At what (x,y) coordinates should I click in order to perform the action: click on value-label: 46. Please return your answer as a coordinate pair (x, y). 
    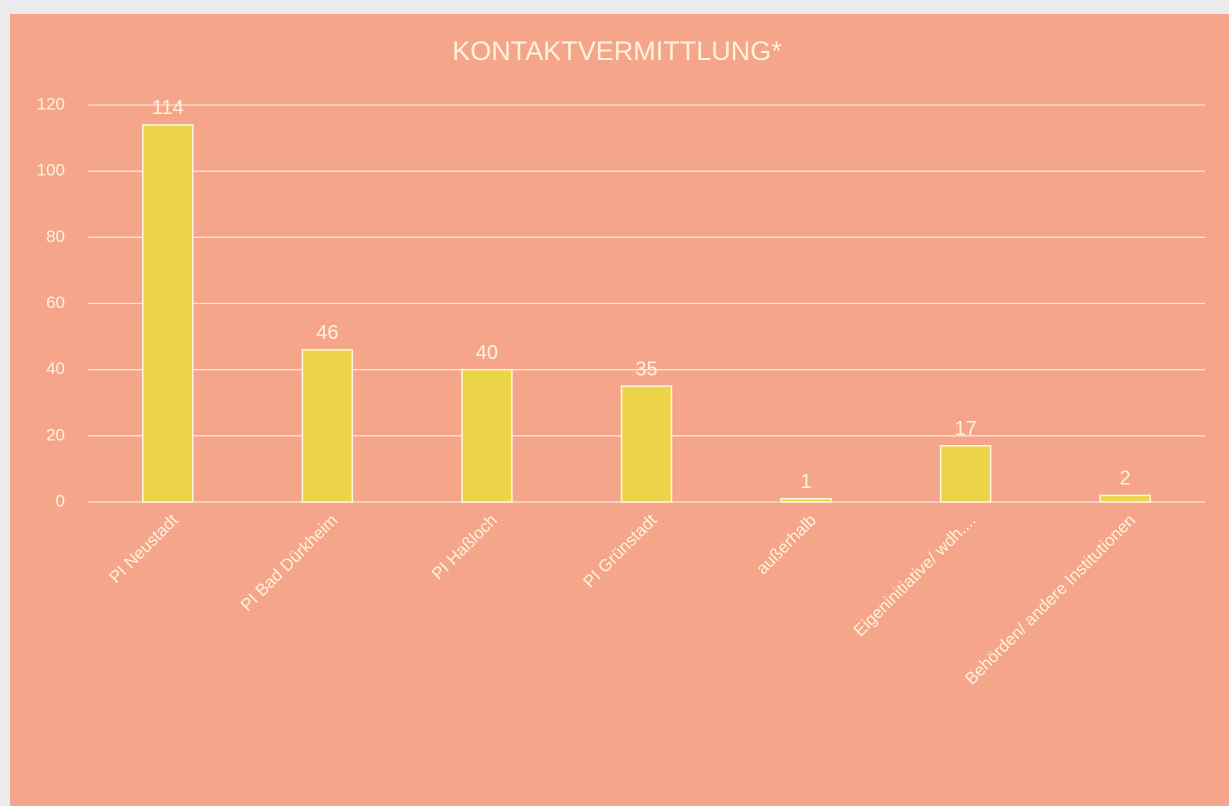
    Looking at the image, I should click on (327, 333).